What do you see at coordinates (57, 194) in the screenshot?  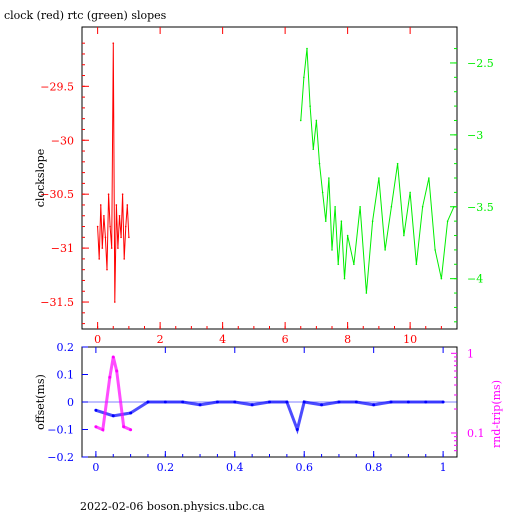 I see `y-tick-label: −30.5` at bounding box center [57, 194].